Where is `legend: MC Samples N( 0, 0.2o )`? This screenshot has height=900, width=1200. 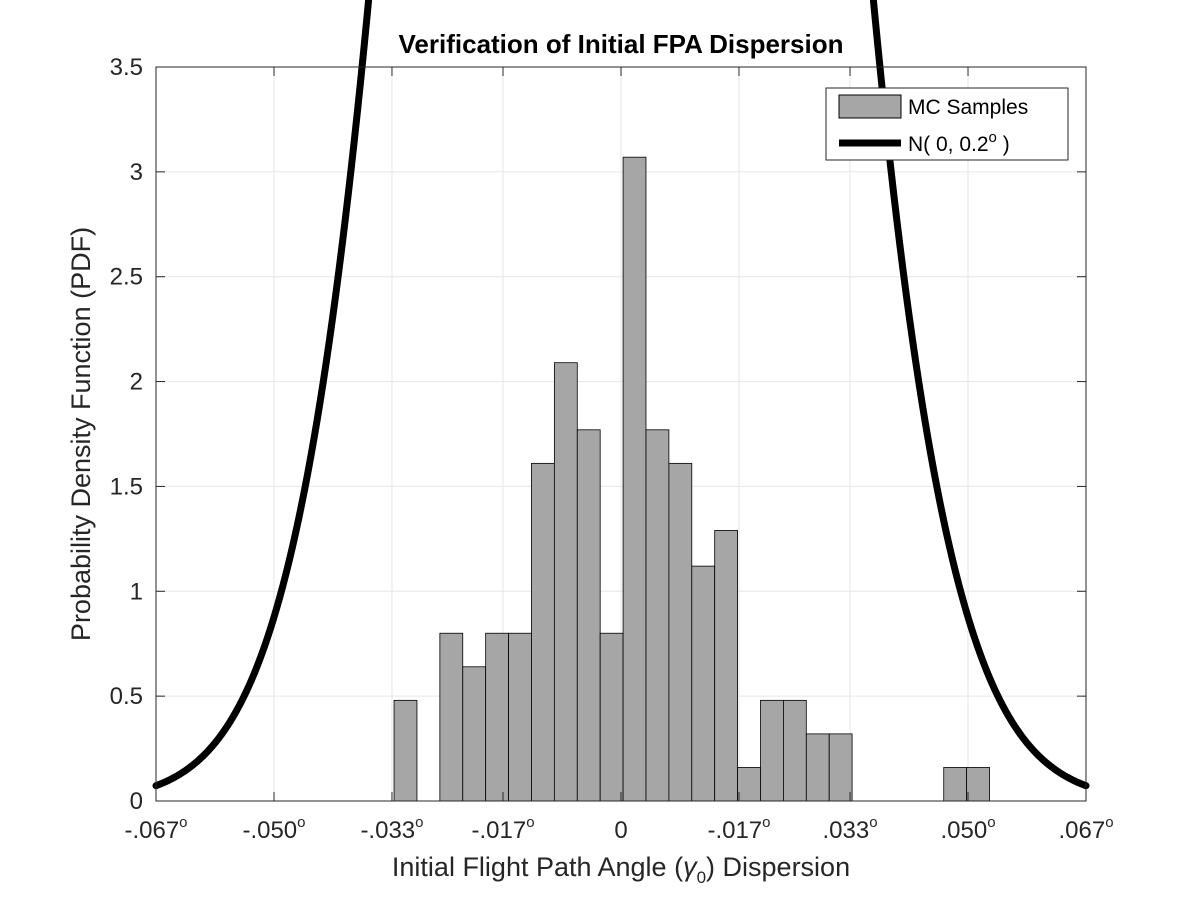
legend: MC Samples N( 0, 0.2o ) is located at coordinates (947, 124).